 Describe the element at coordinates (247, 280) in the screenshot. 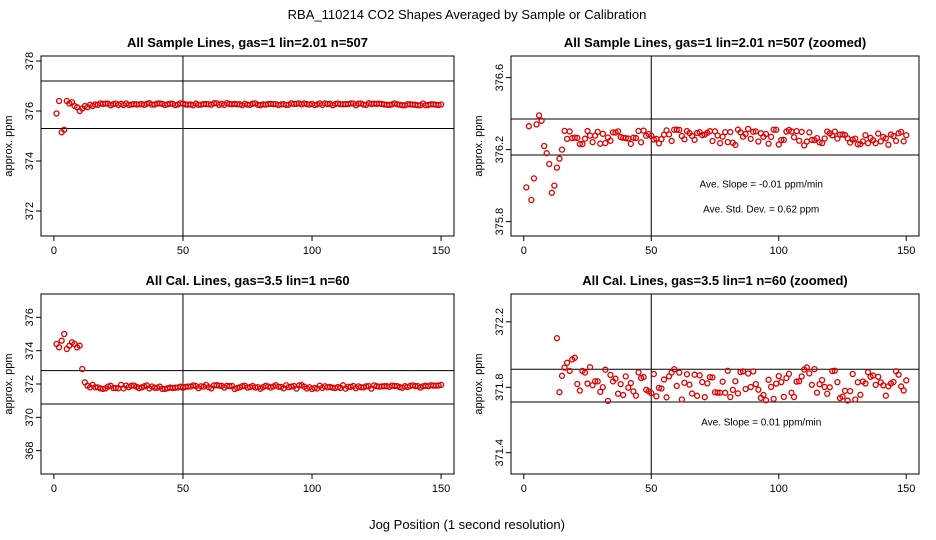

I see `panel-title: All Cal. Lines, gas=3.5 lin=1 n=60` at that location.